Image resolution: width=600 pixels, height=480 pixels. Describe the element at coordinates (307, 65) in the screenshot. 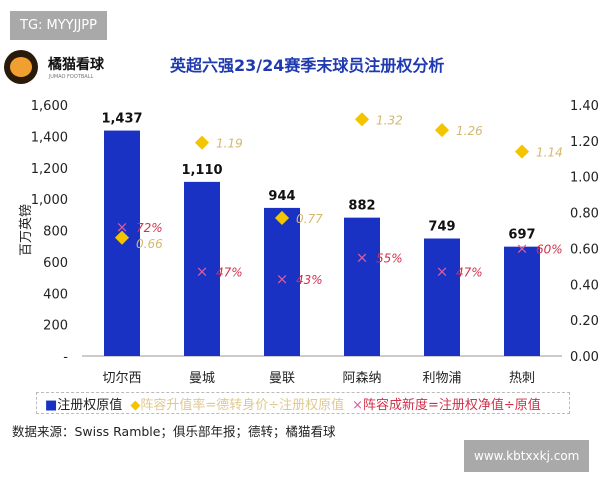

I see `chart-title: 英超六强23/24赛季末球员注册权分析` at that location.